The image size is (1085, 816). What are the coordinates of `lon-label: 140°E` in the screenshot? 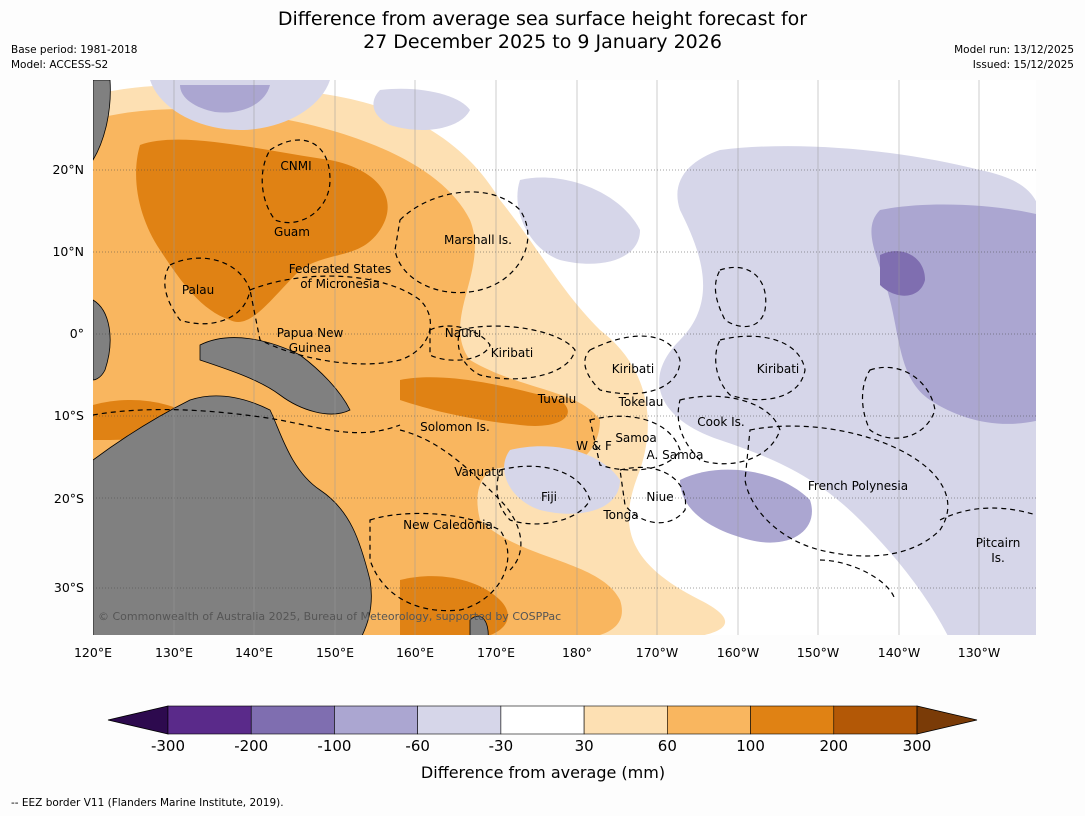 It's located at (254, 652).